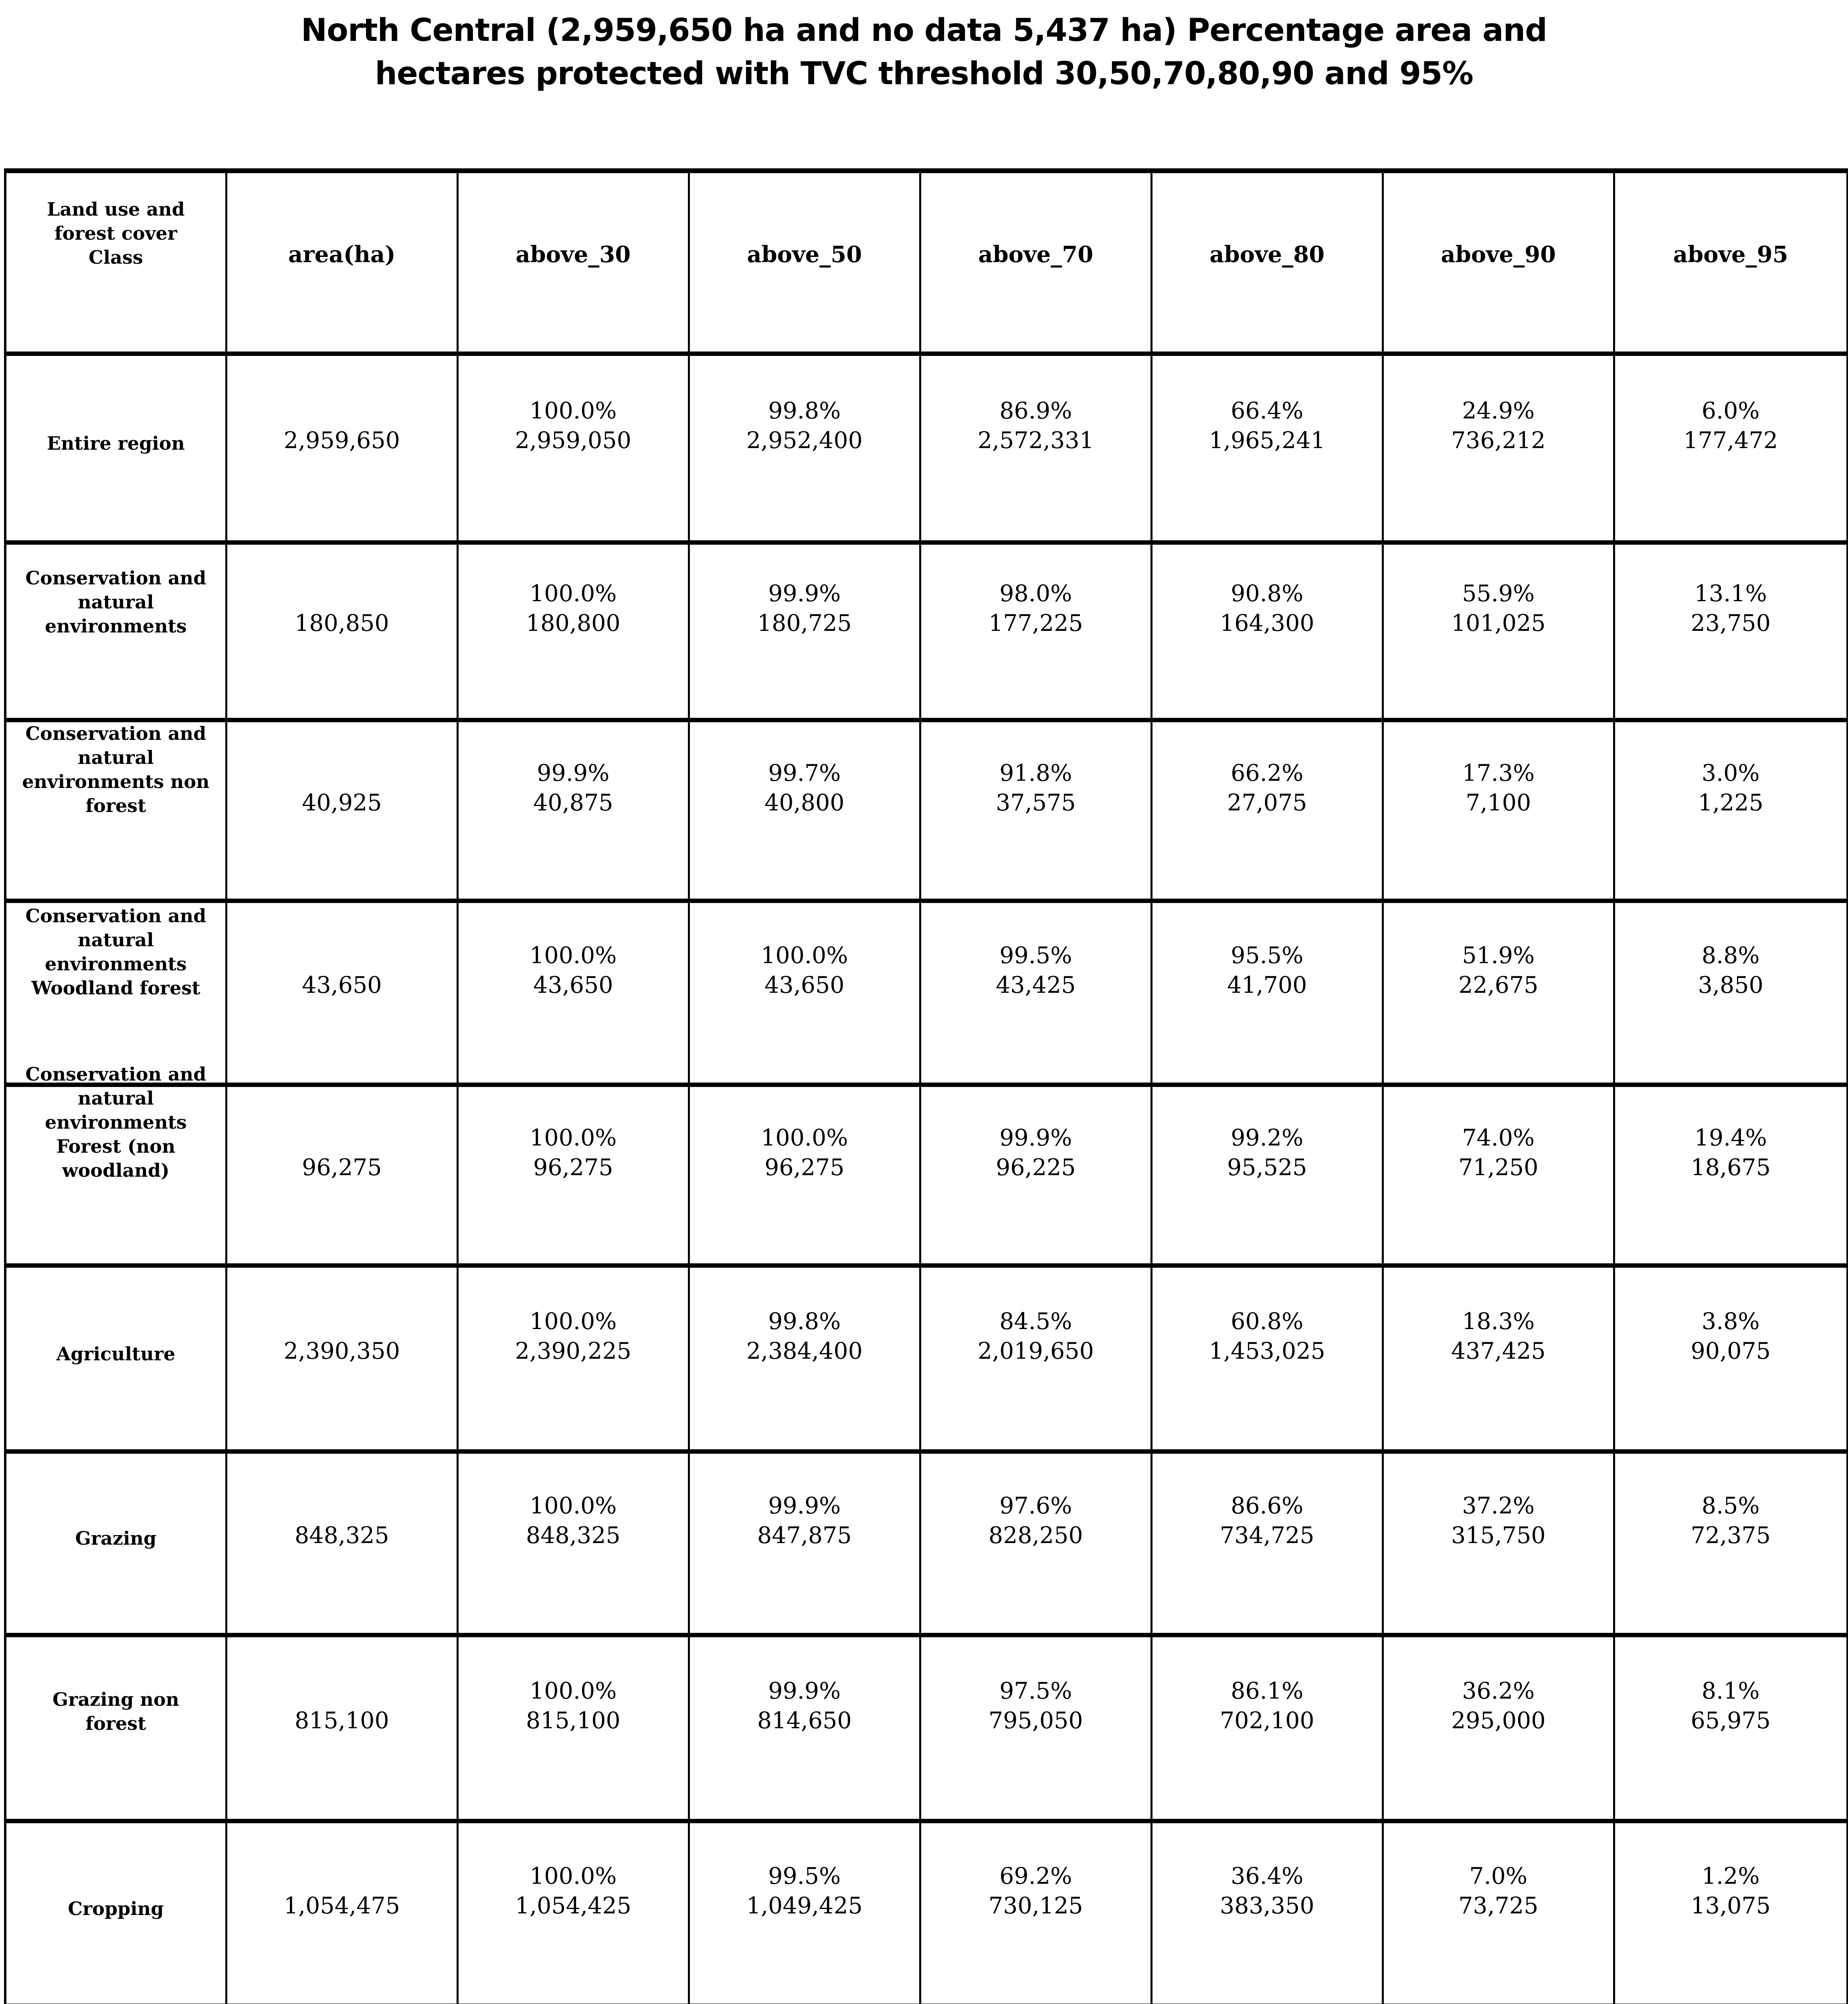  What do you see at coordinates (1499, 993) in the screenshot?
I see `threshold-cell-above_90: 51.9% 22,675` at bounding box center [1499, 993].